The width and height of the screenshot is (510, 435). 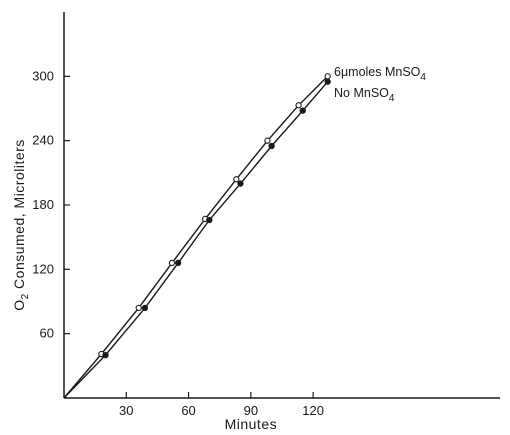 I want to click on series-label-part: μ, so click(x=344, y=72).